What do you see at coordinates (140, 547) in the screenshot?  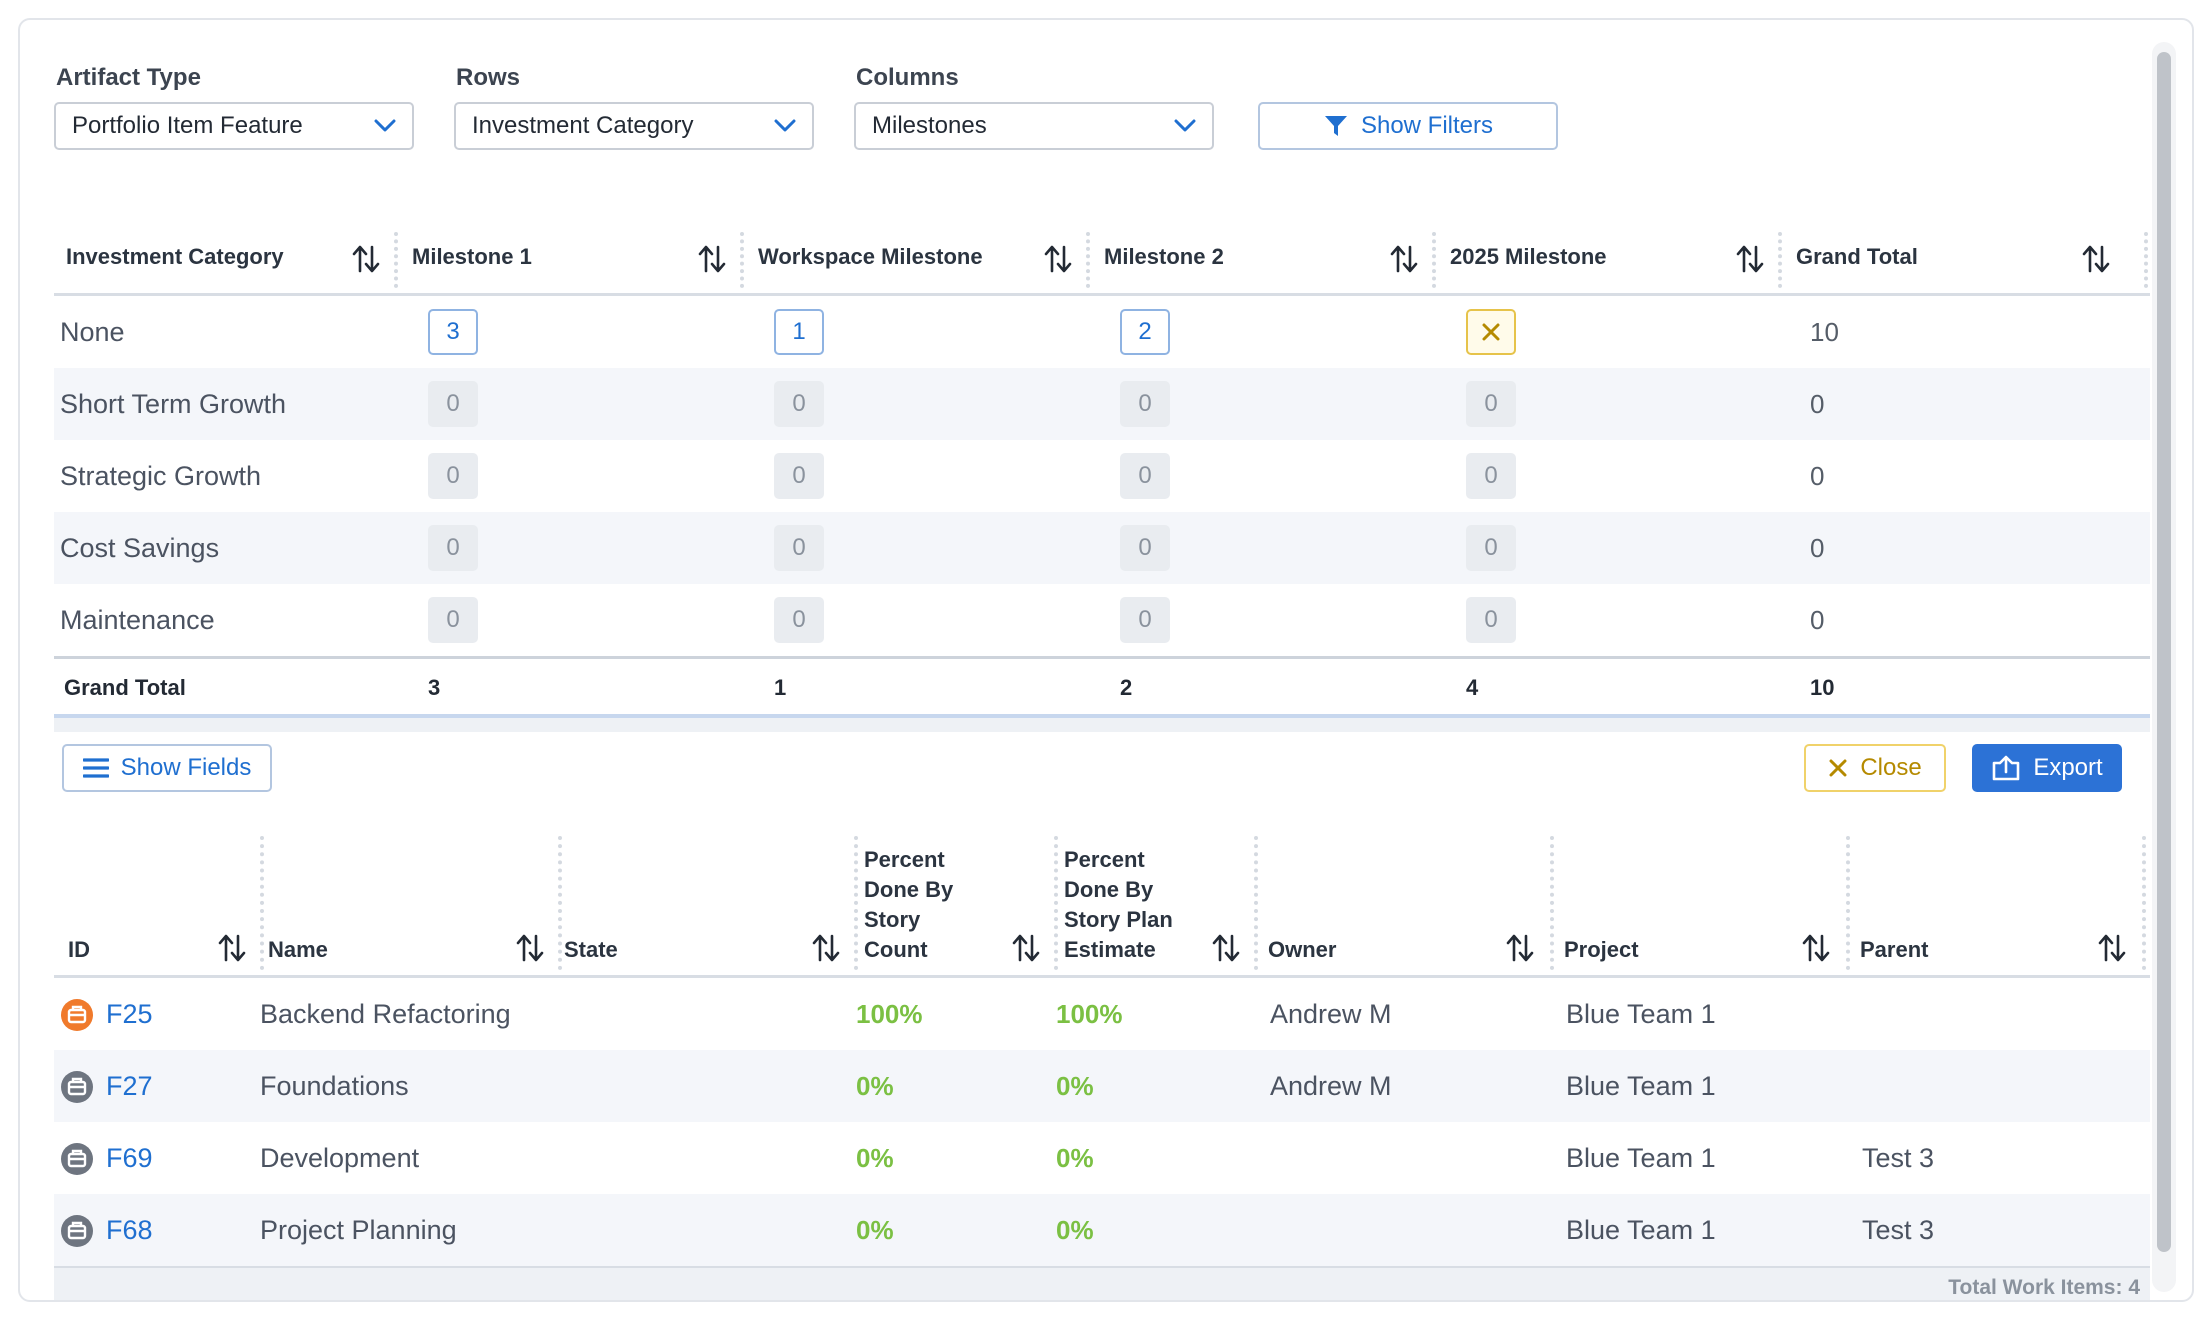 I see `pivot-row-name: Cost Savings` at bounding box center [140, 547].